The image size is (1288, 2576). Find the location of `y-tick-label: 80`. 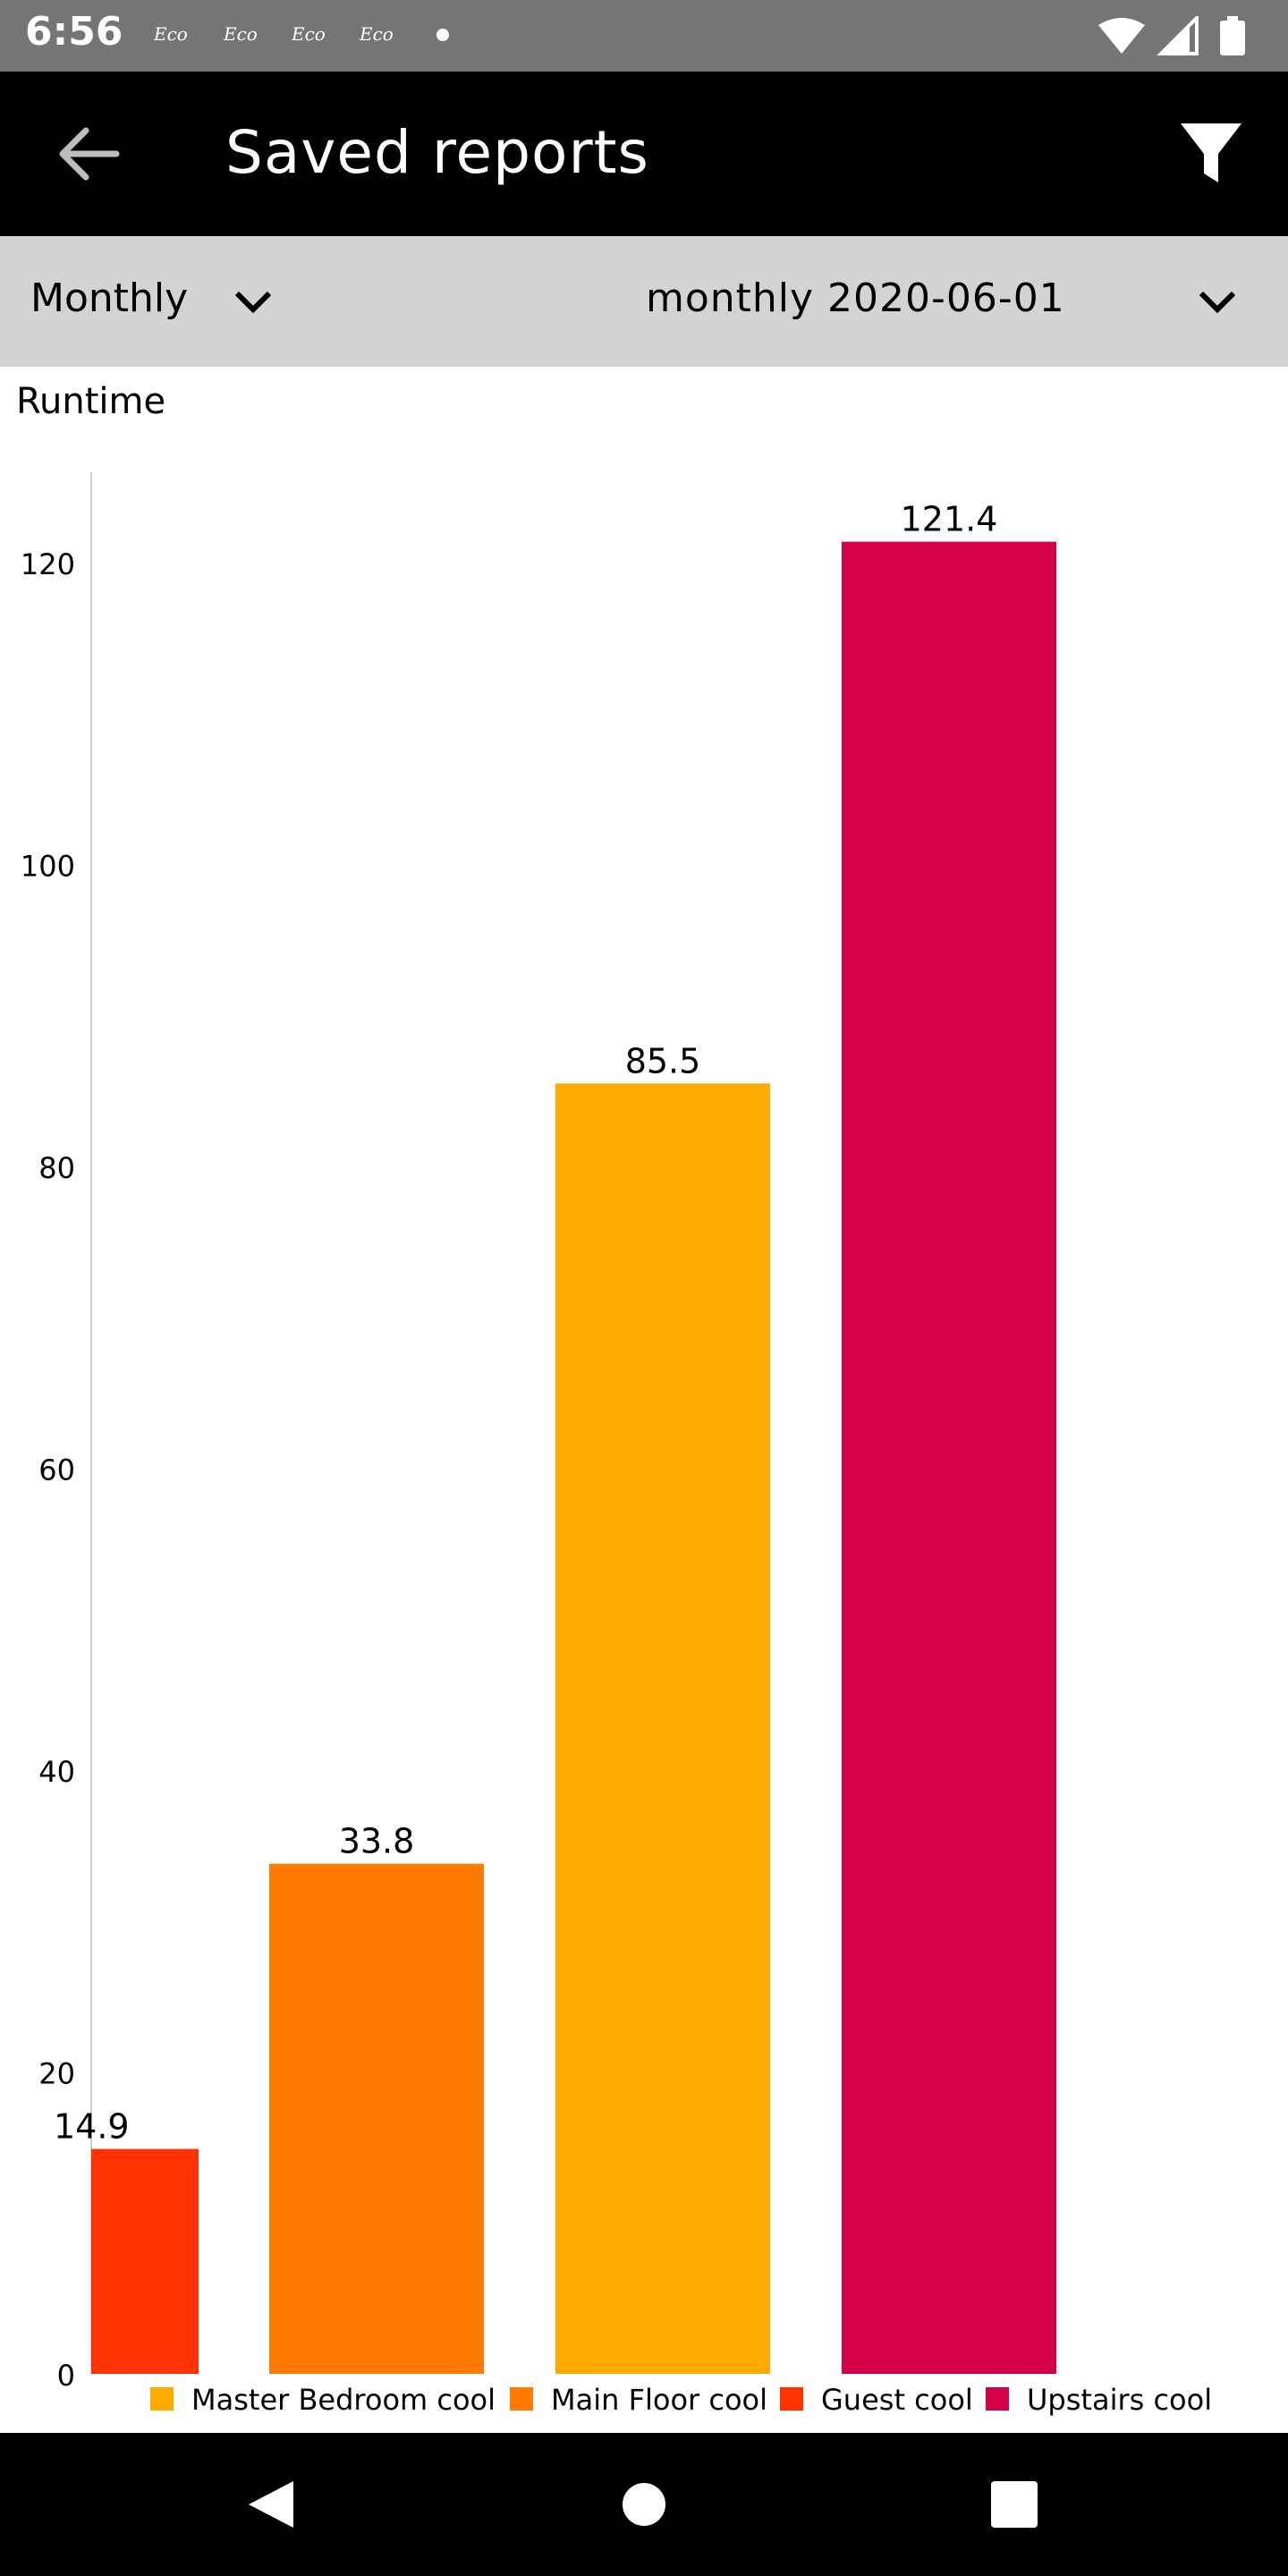

y-tick-label: 80 is located at coordinates (56, 1168).